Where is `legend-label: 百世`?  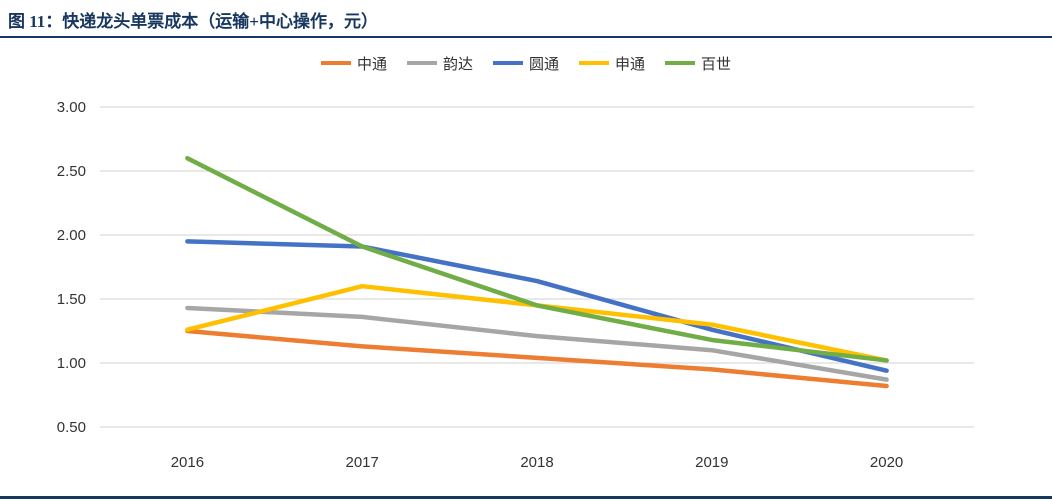
legend-label: 百世 is located at coordinates (716, 64).